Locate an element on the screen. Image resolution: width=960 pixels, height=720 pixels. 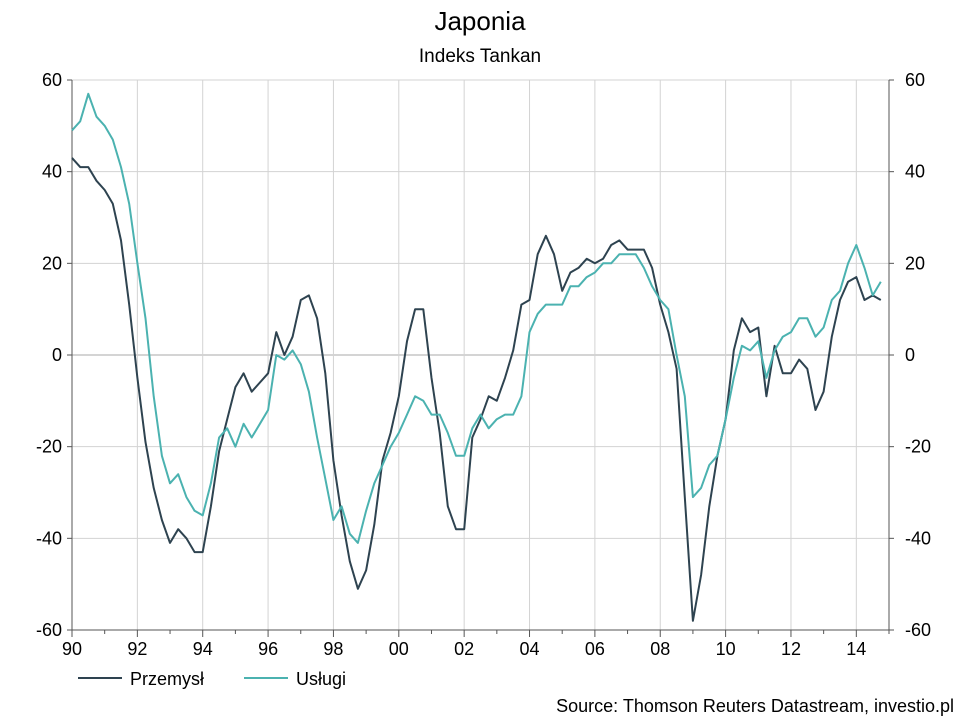
y-tick-label-right: 40 is located at coordinates (915, 172).